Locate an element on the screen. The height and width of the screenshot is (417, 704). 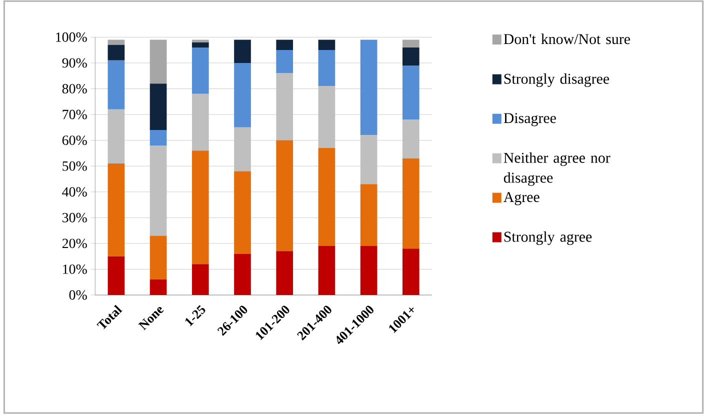
y-tick-label: 80% is located at coordinates (74, 89).